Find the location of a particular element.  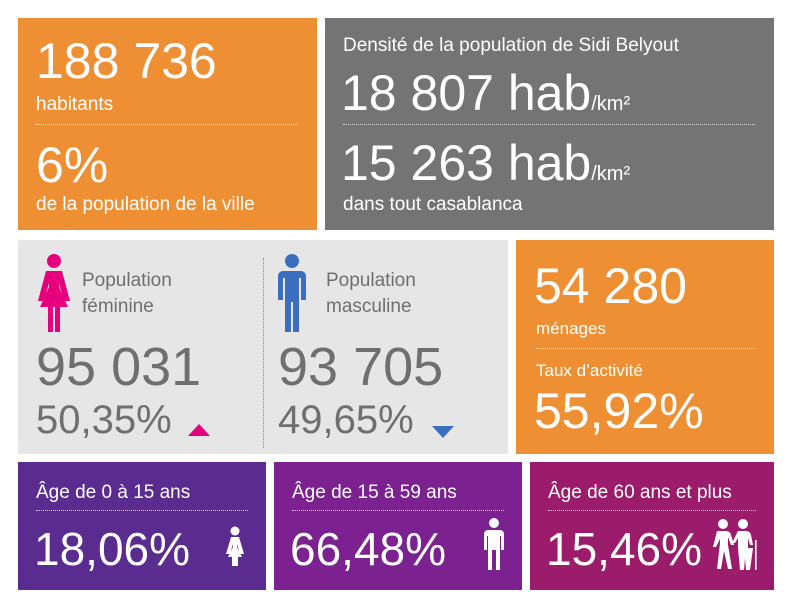

triangle-down-icon is located at coordinates (443, 432).